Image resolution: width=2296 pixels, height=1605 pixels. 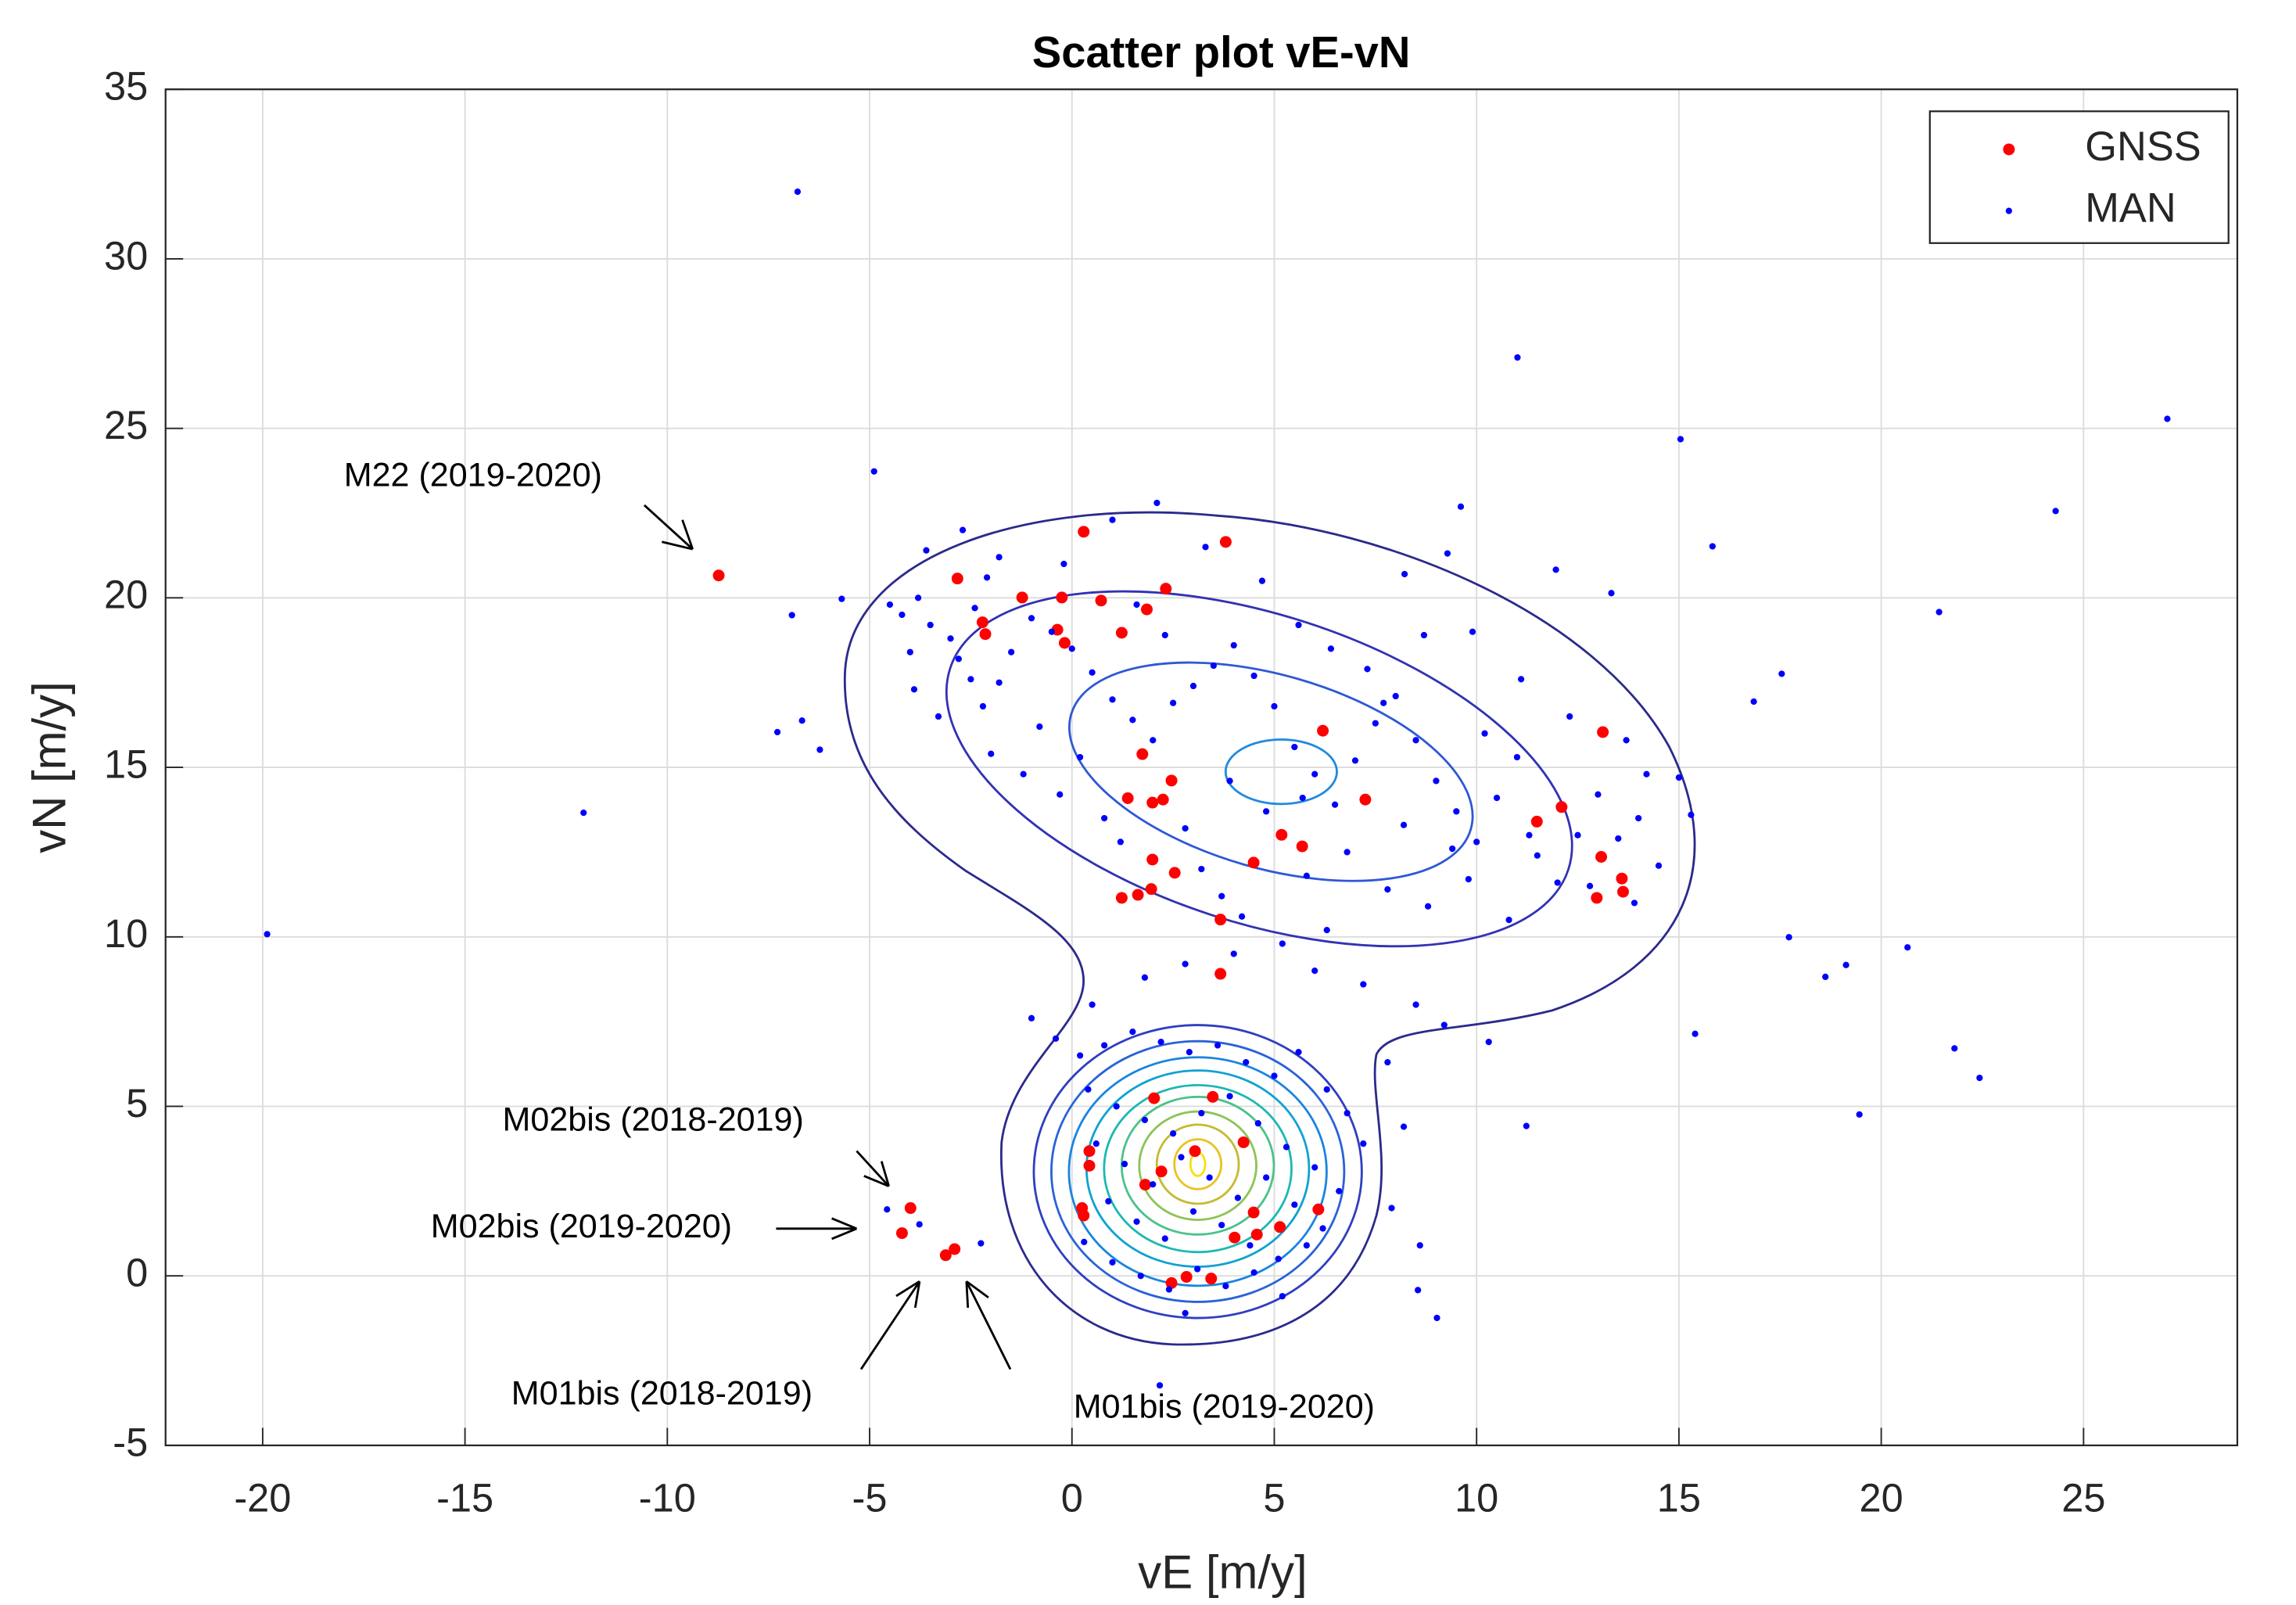 I want to click on legend: GNSS MAN, so click(x=2079, y=177).